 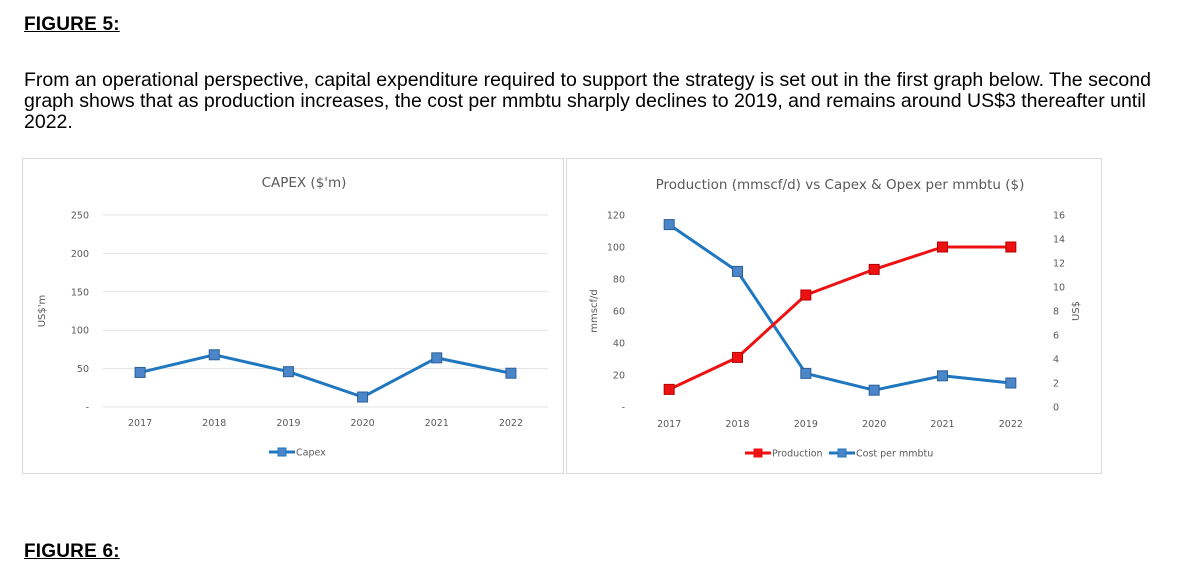 I want to click on legend-cost-label: Cost per mmbtu, so click(x=894, y=454).